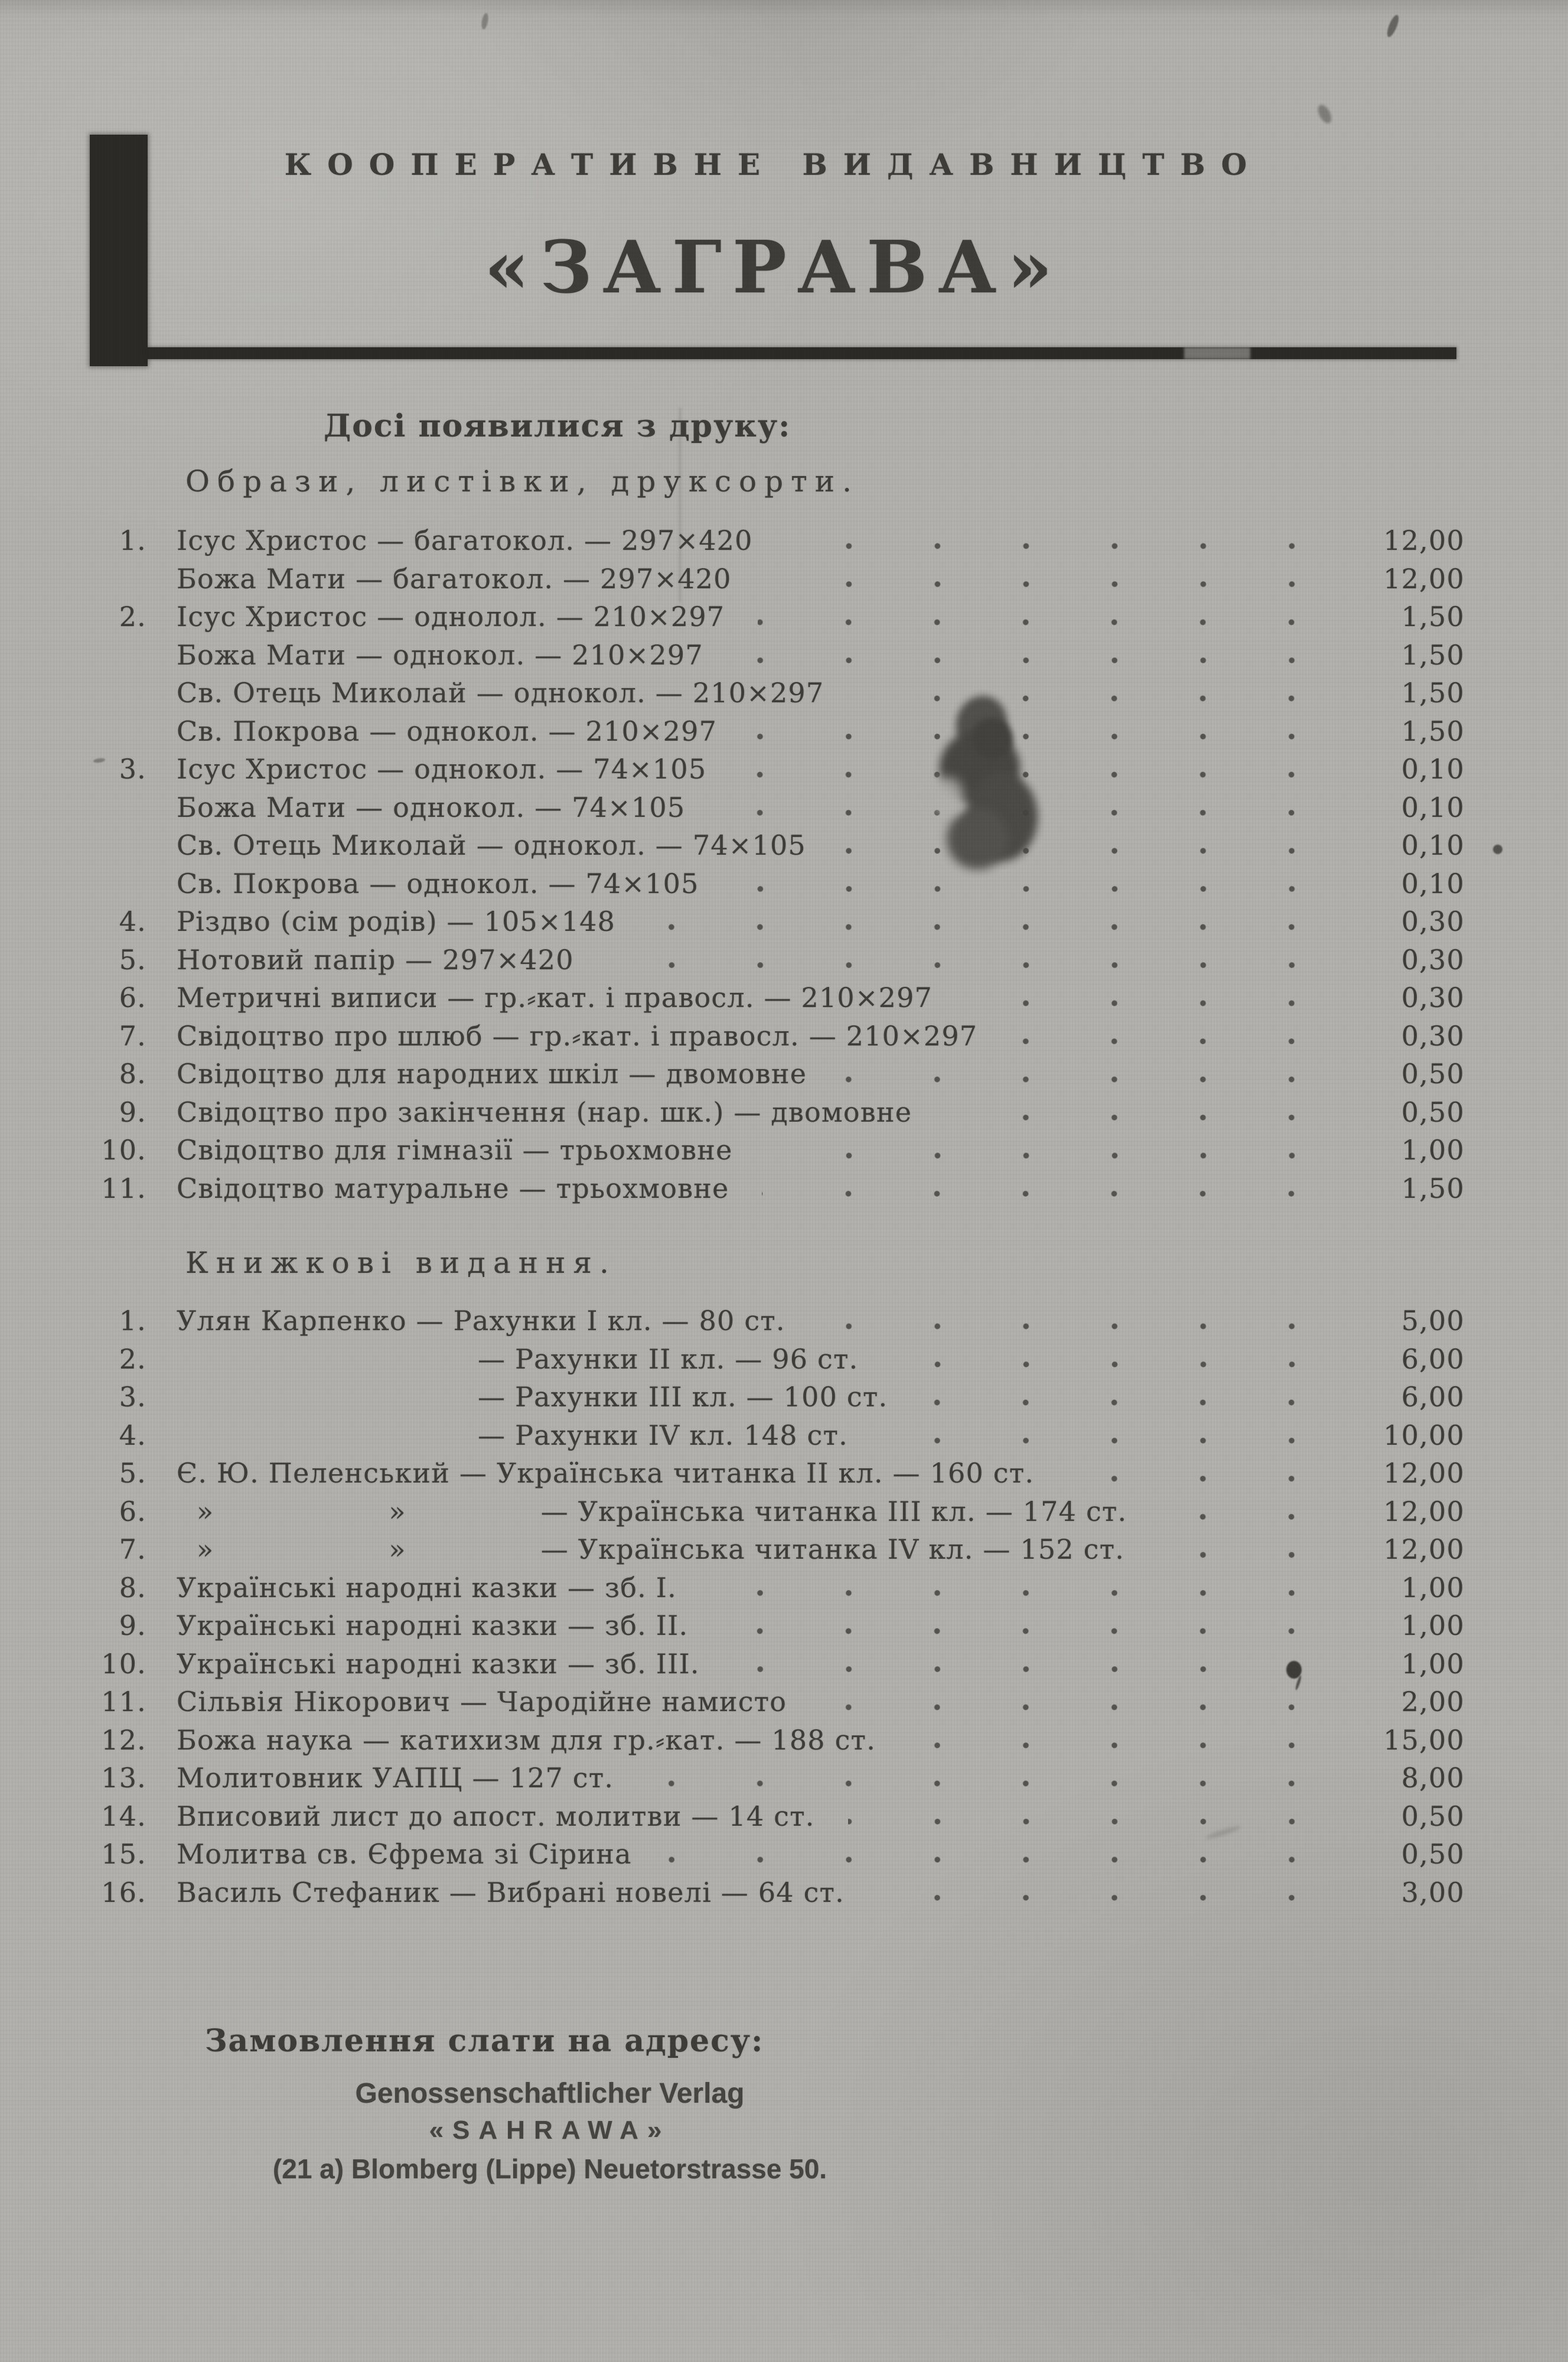 This screenshot has width=1568, height=2362. Describe the element at coordinates (650, 1549) in the screenshot. I see `row-title: » » — Українська читанка IV кл. — 152 ст.` at that location.